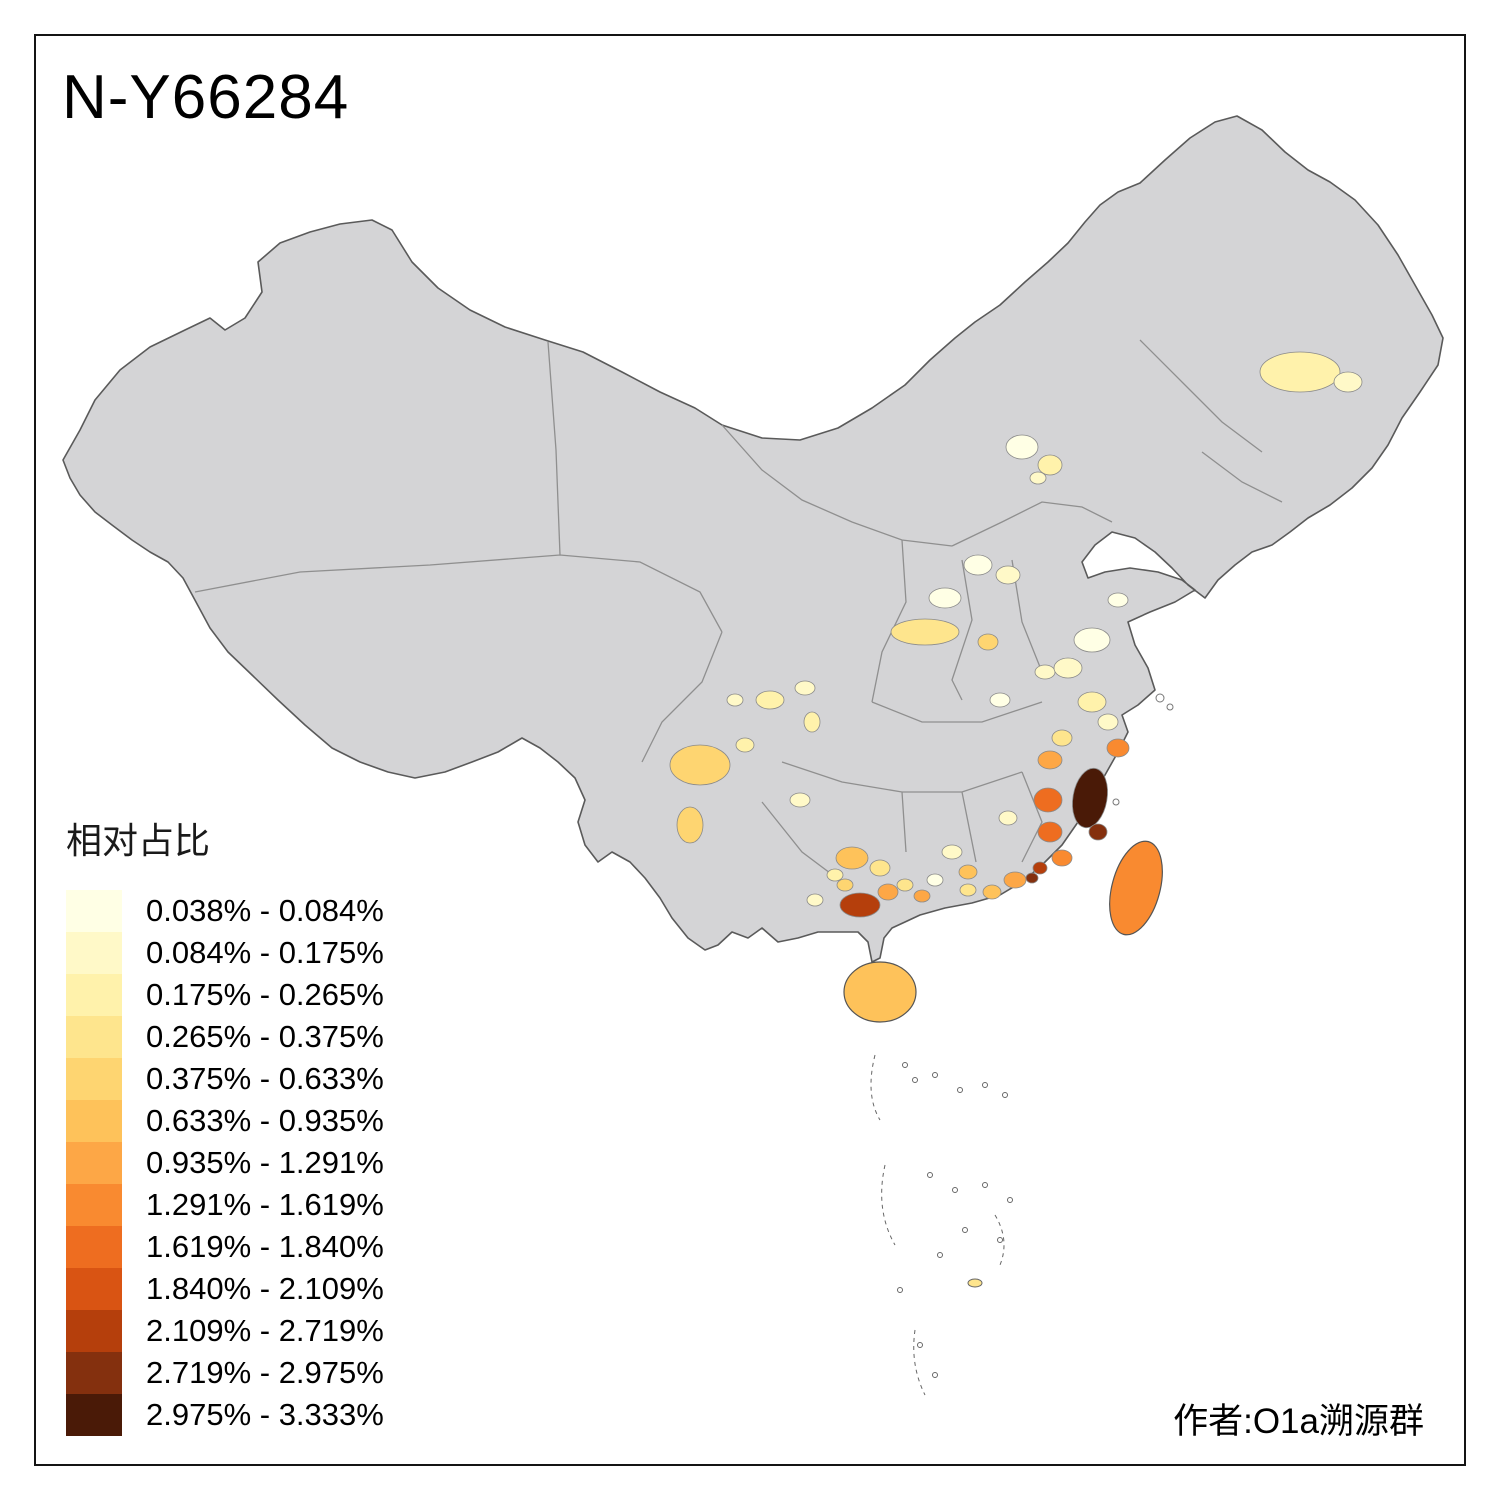  What do you see at coordinates (1068, 668) in the screenshot?
I see `region-anhui-a` at bounding box center [1068, 668].